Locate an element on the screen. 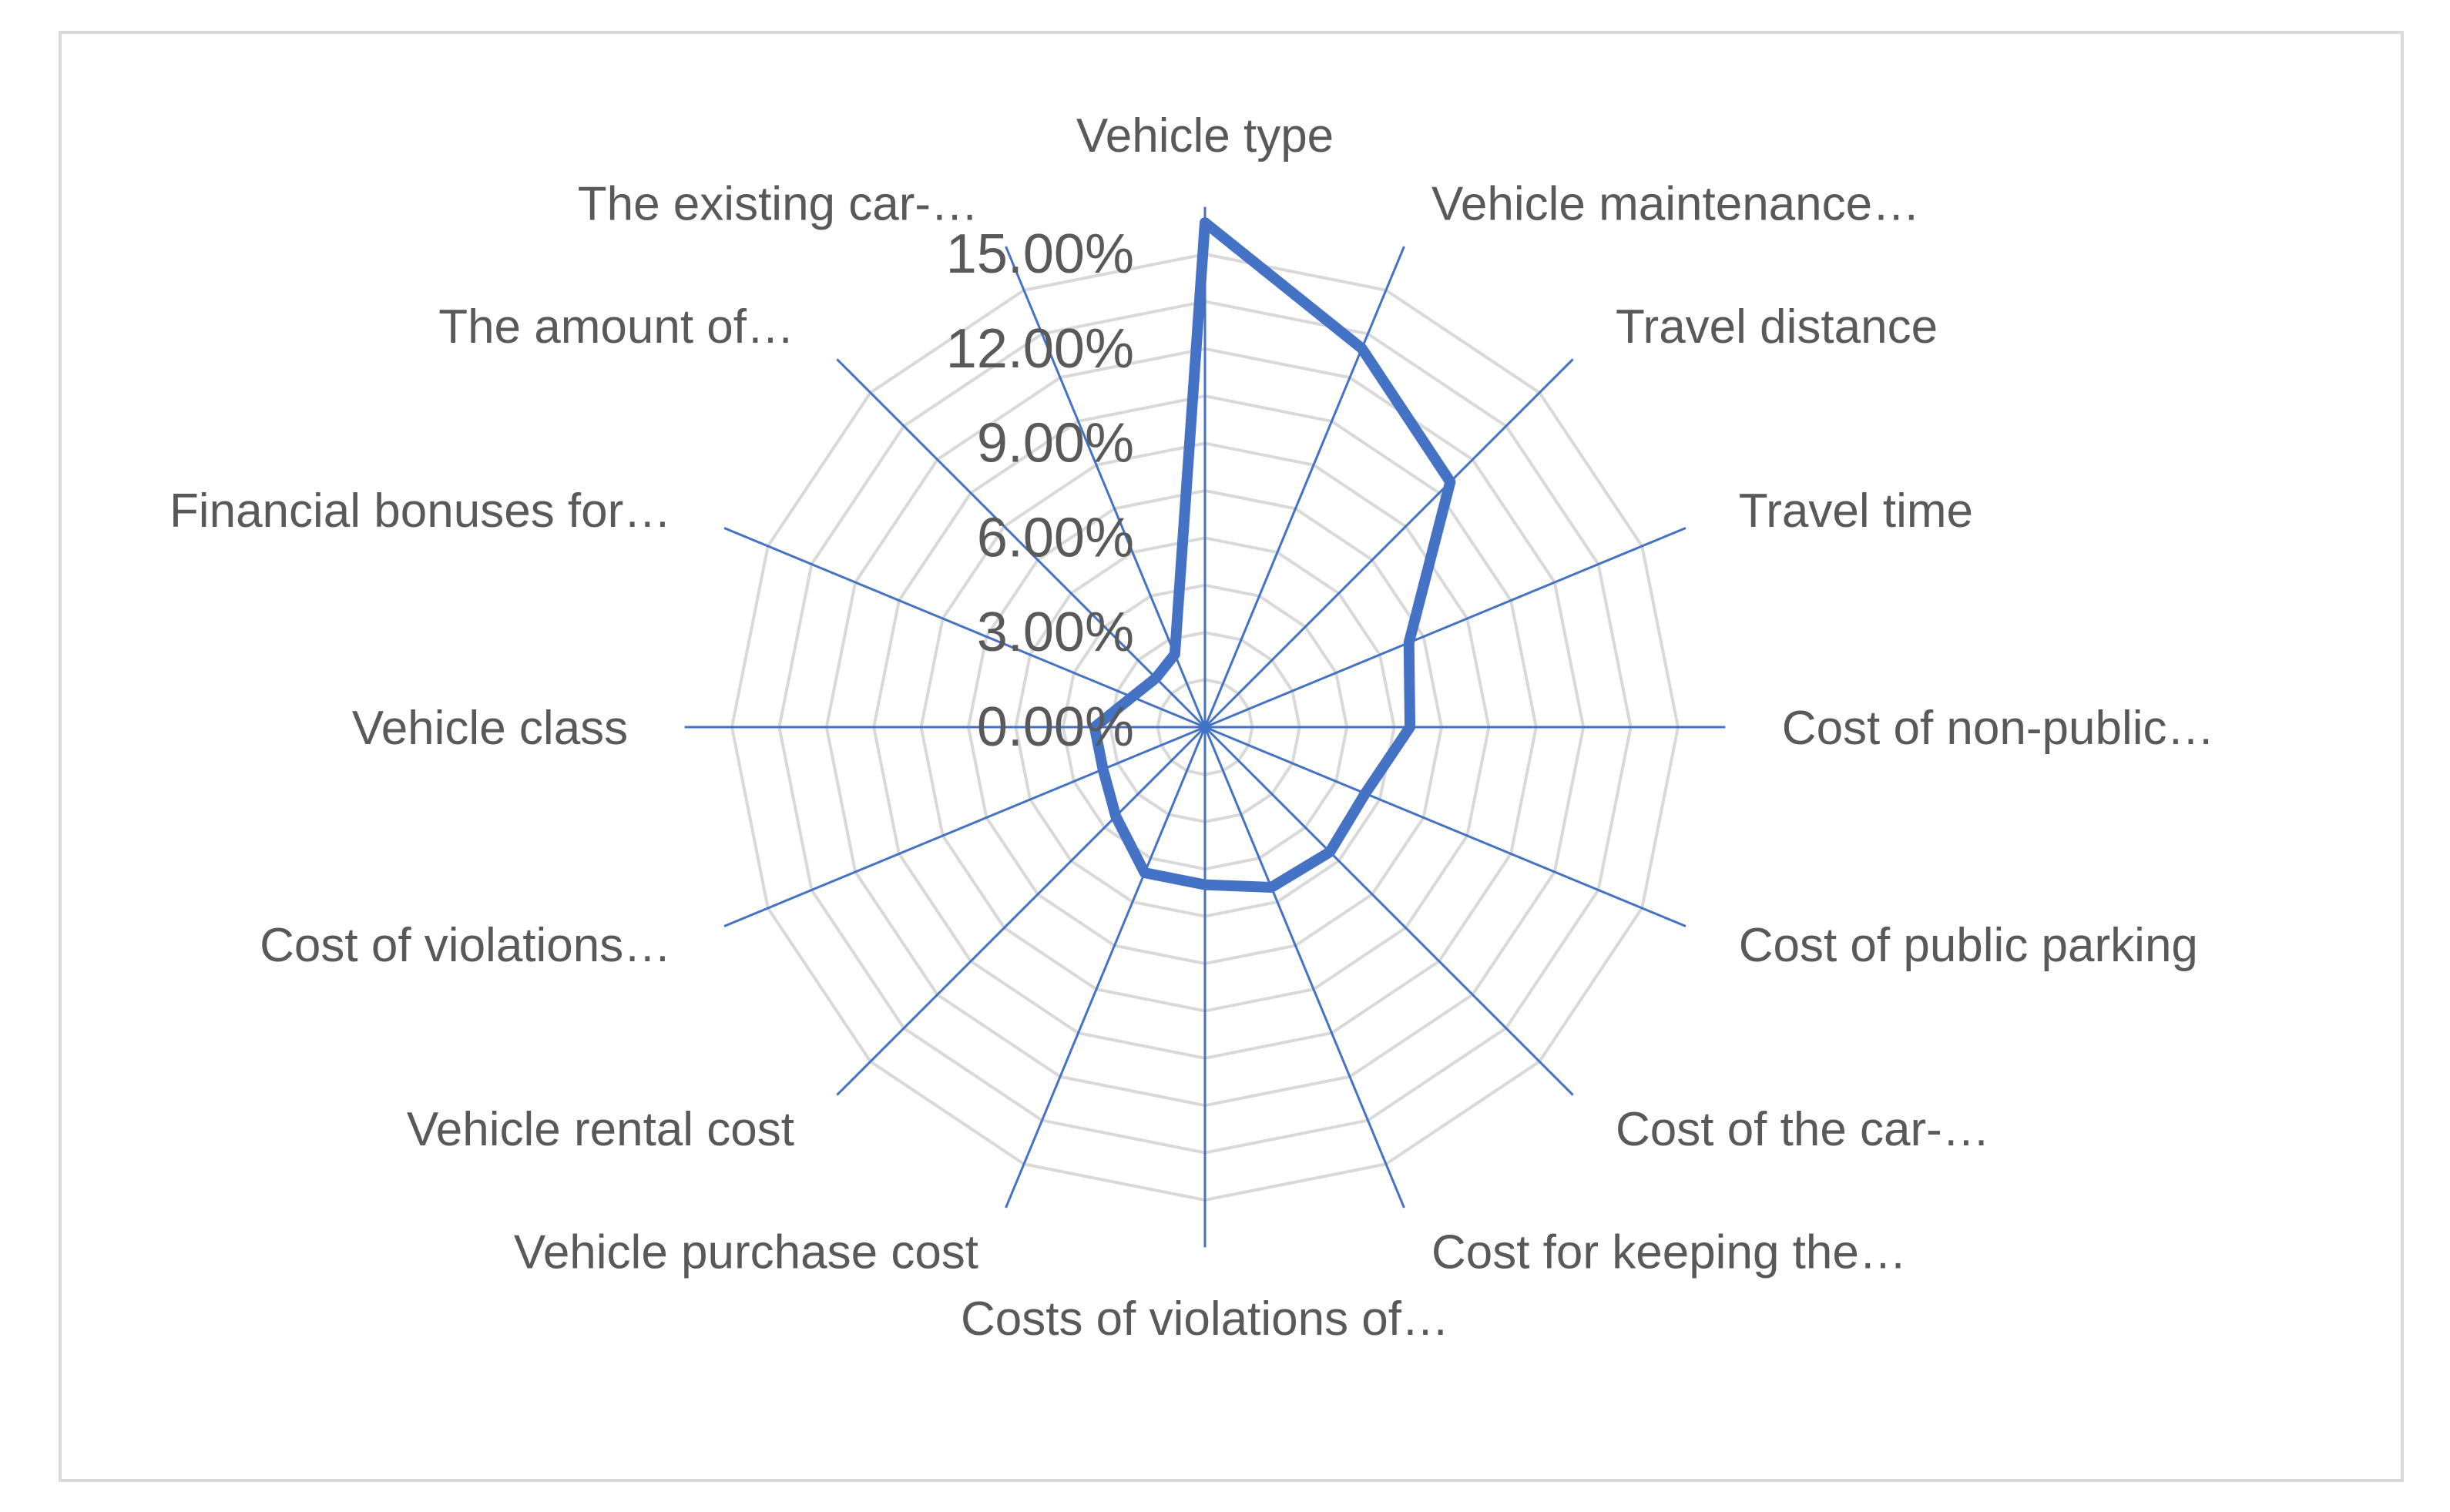 The height and width of the screenshot is (1512, 2450). tick-label: 12.00% is located at coordinates (1040, 349).